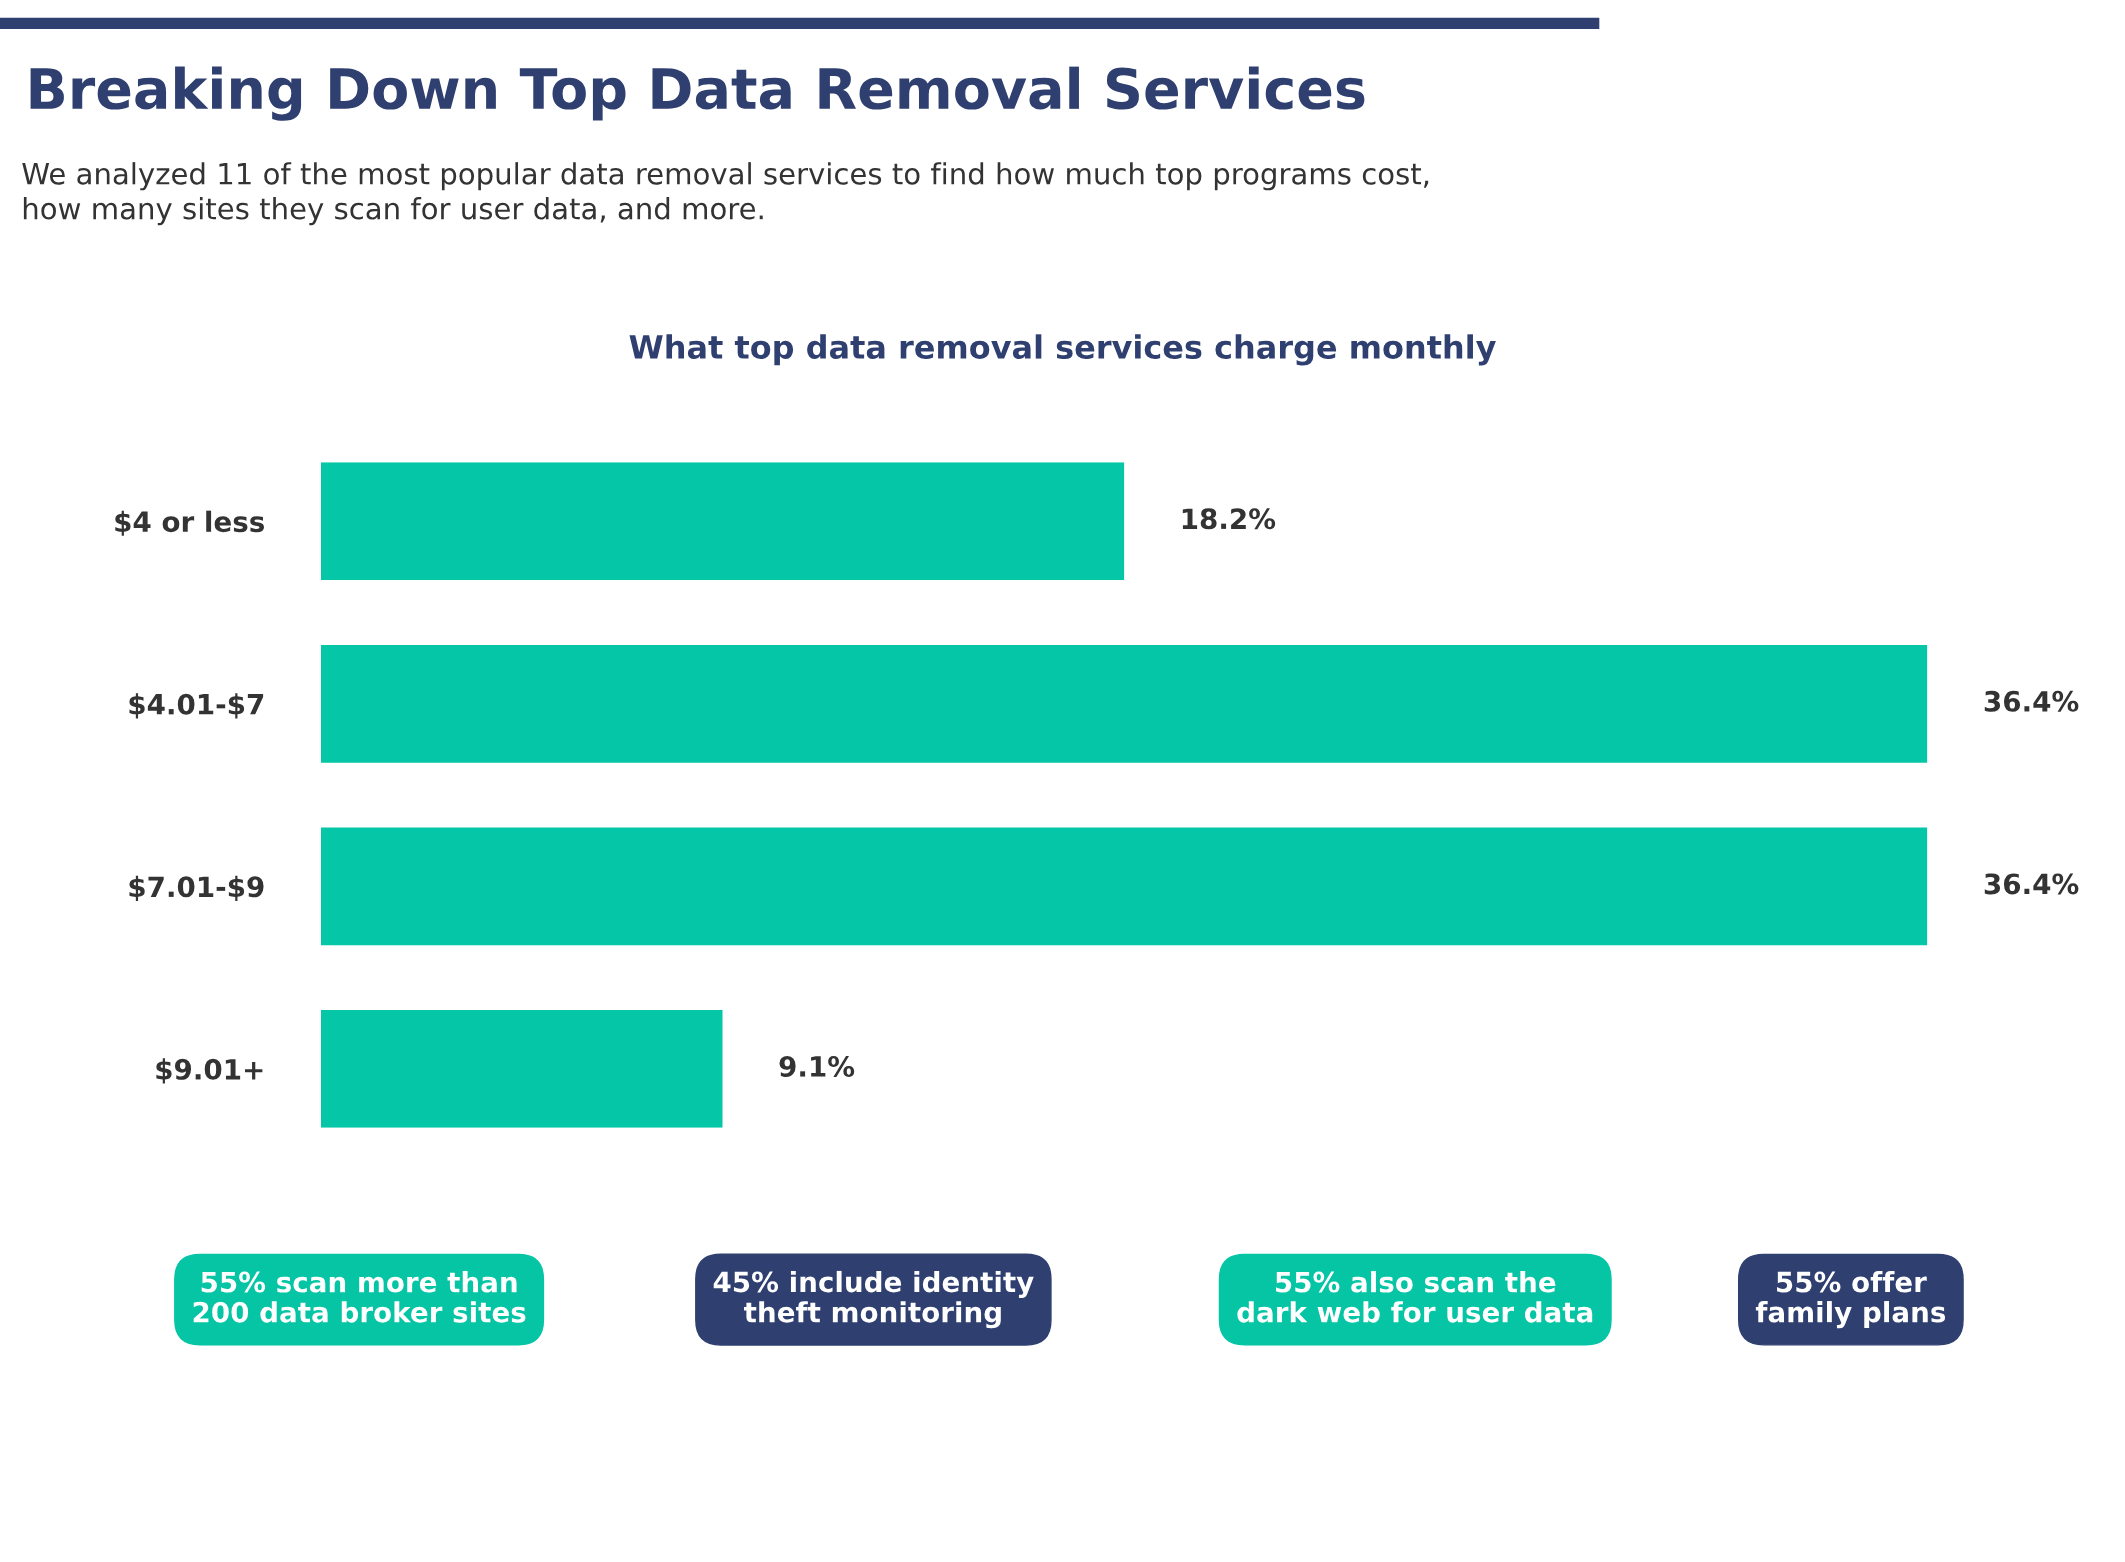 The image size is (2125, 1562). I want to click on y-tick-label: $7.01-$9, so click(196, 888).